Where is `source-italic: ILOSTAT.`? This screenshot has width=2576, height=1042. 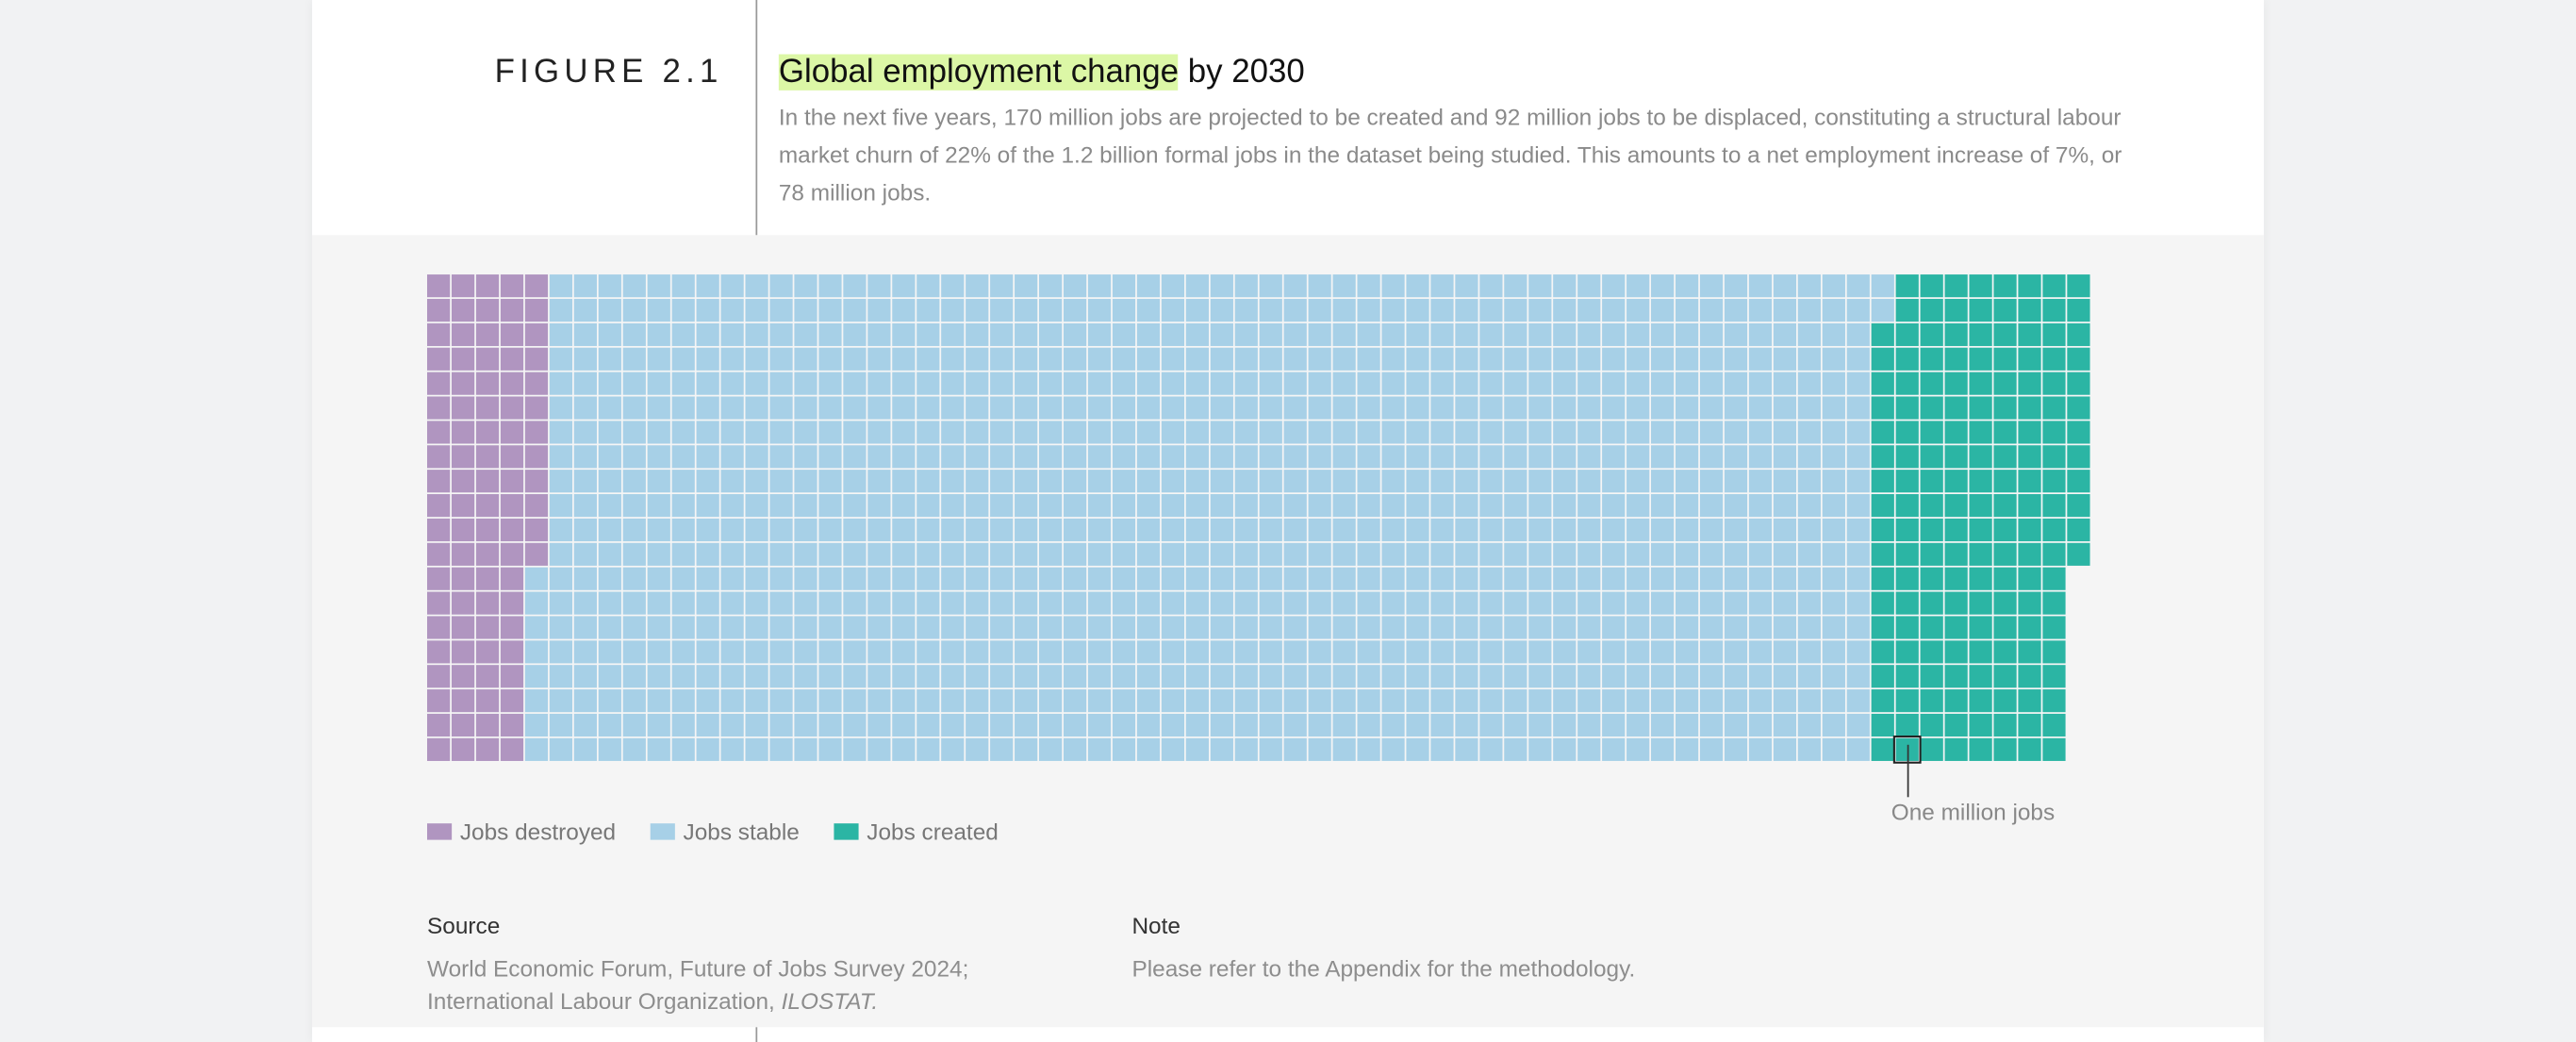
source-italic: ILOSTAT. is located at coordinates (830, 1001).